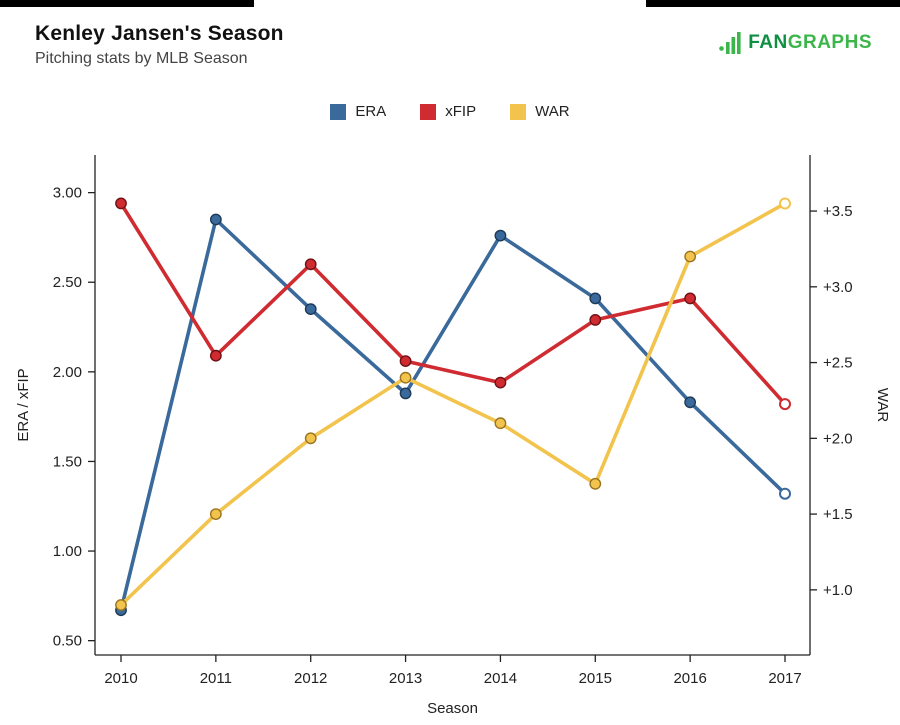 The height and width of the screenshot is (725, 900). Describe the element at coordinates (689, 678) in the screenshot. I see `x-tick-label: 2016` at that location.